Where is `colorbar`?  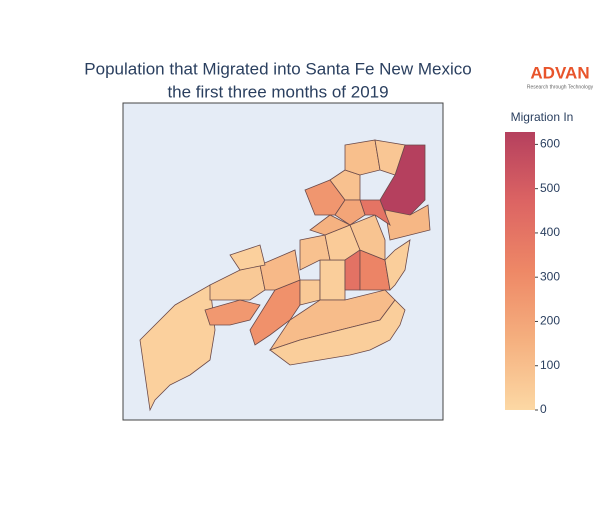 colorbar is located at coordinates (520, 271).